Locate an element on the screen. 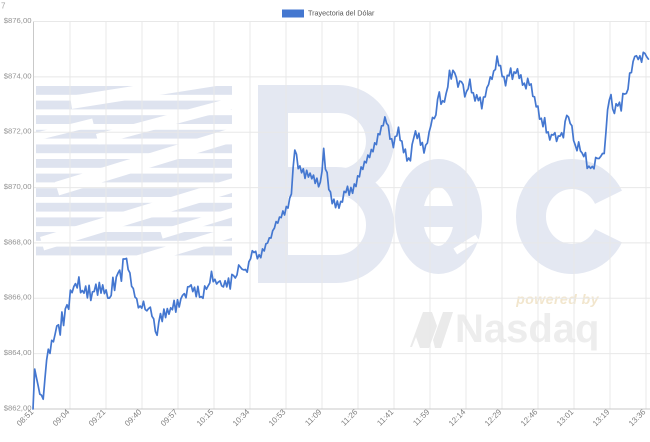 This screenshot has width=650, height=442. svg-text: $864,00 is located at coordinates (18, 352).